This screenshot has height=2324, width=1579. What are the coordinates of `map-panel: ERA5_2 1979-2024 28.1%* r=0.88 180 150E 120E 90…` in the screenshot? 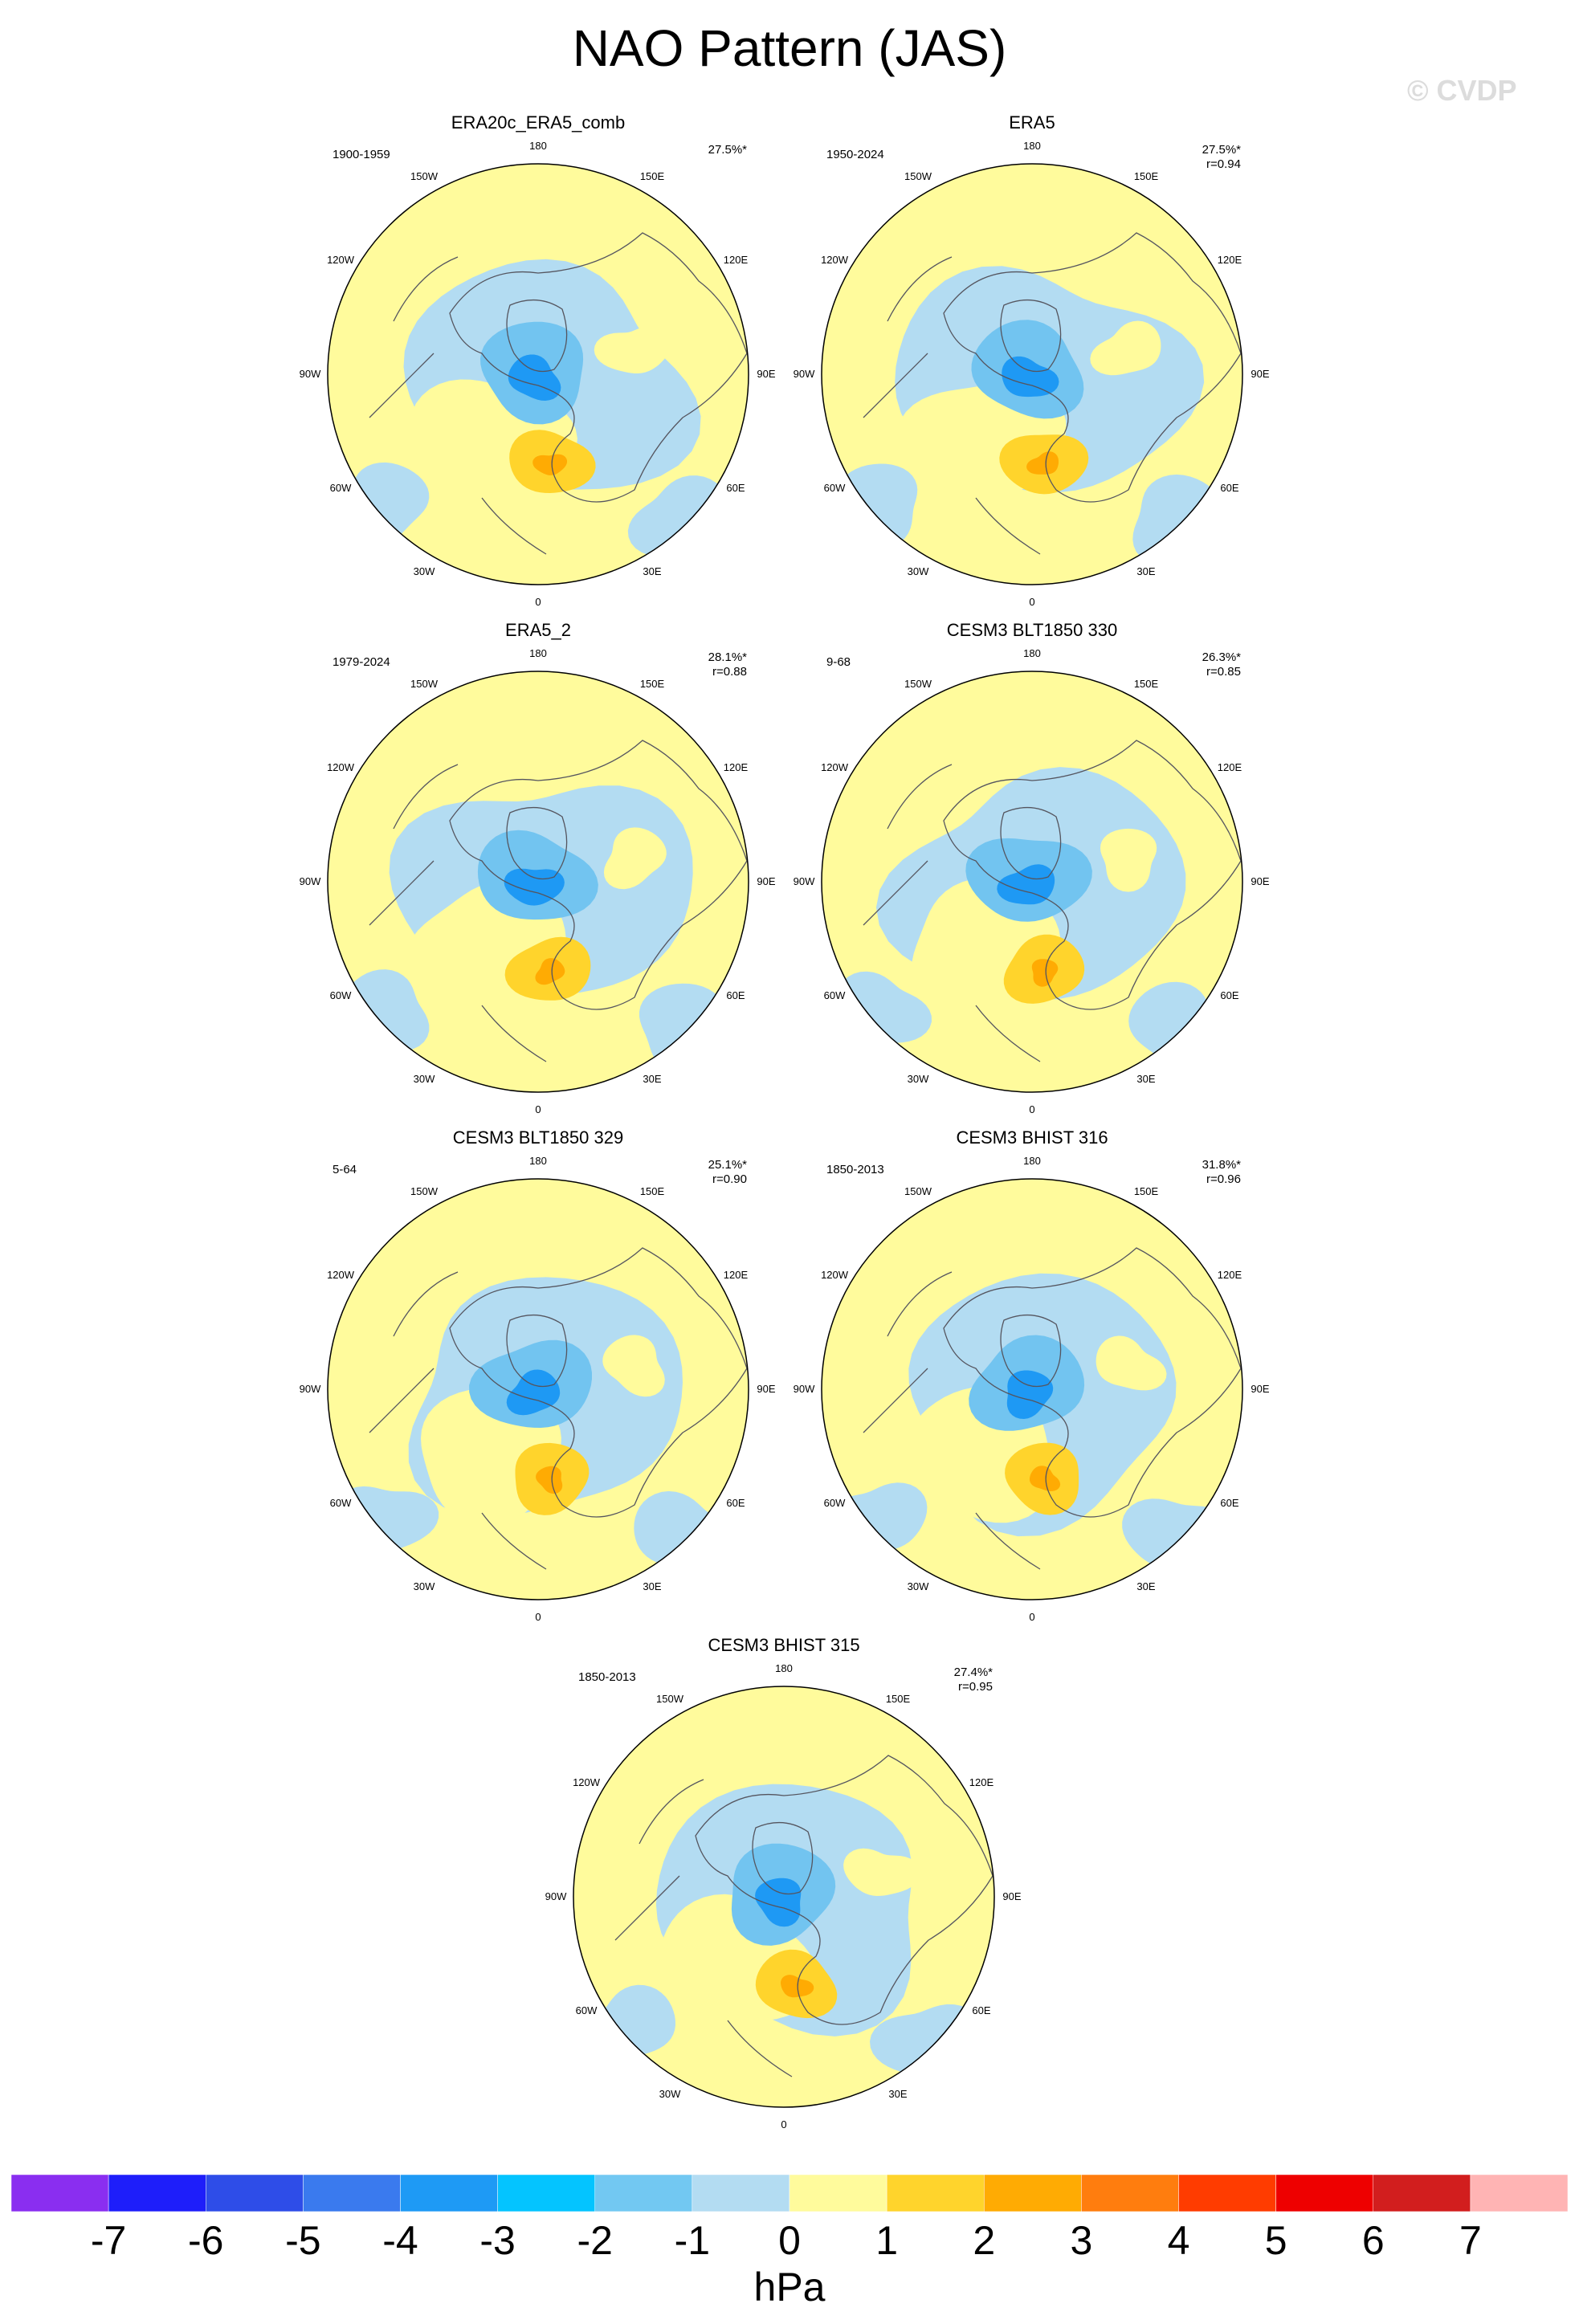 It's located at (538, 868).